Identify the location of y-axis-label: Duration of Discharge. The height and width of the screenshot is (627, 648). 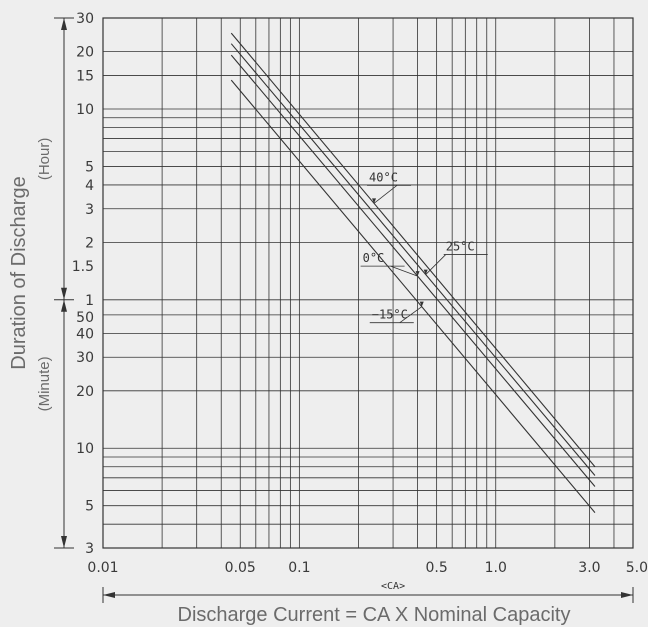
(19, 272).